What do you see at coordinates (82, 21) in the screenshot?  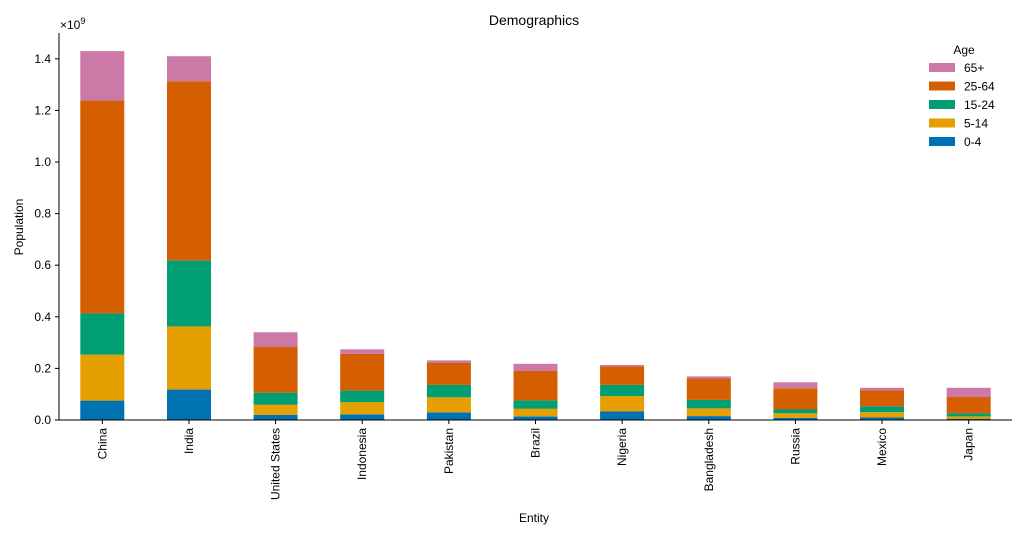 I see `y-multiplier-exponent: 9` at bounding box center [82, 21].